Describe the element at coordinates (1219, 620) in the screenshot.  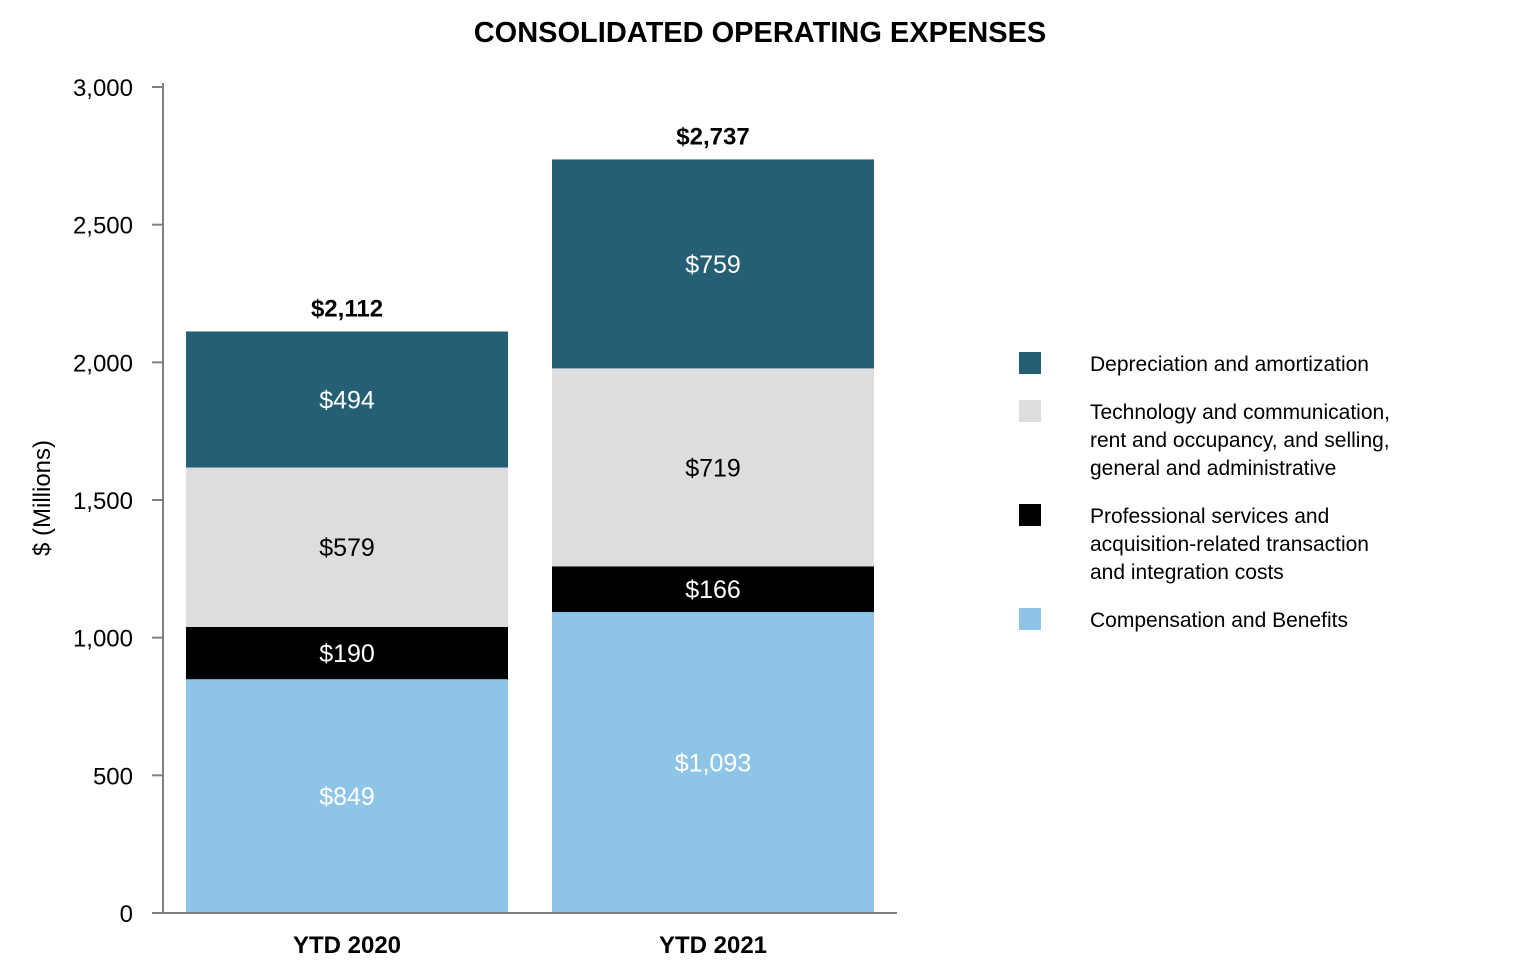
I see `legend-label: Compensation and Benefits` at that location.